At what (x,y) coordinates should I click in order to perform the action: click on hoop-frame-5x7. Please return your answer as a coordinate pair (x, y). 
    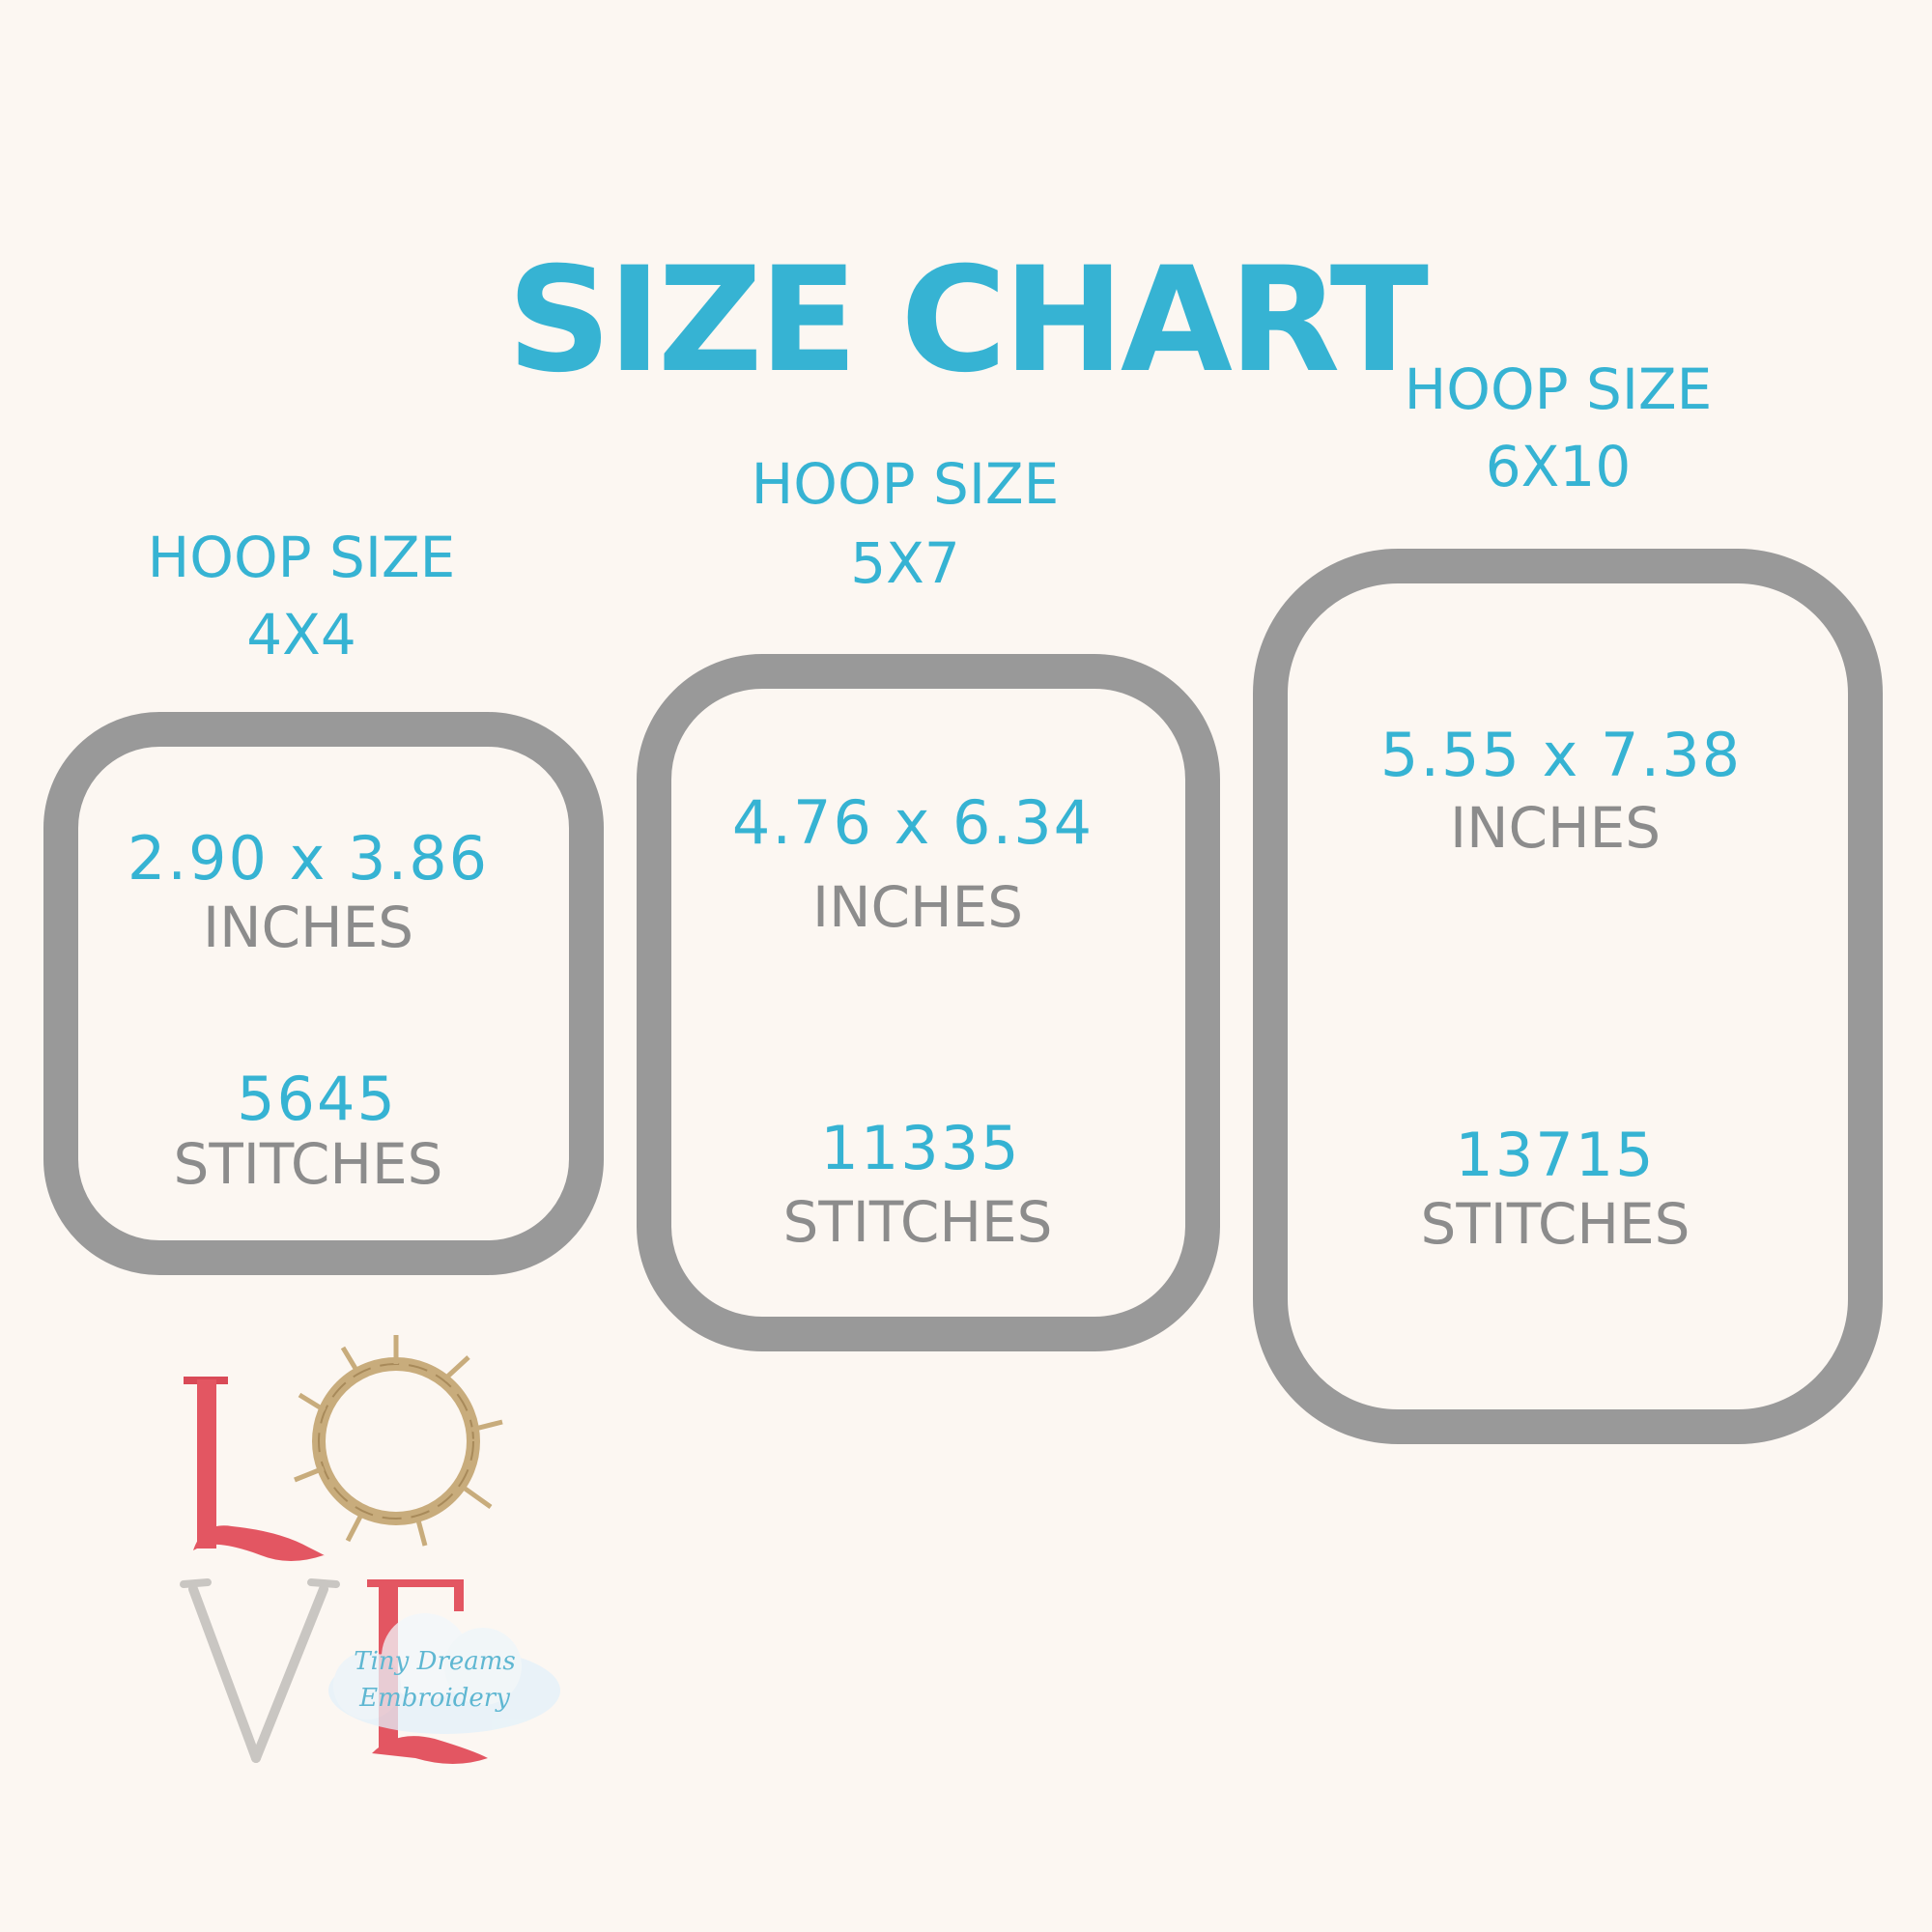
    Looking at the image, I should click on (928, 1002).